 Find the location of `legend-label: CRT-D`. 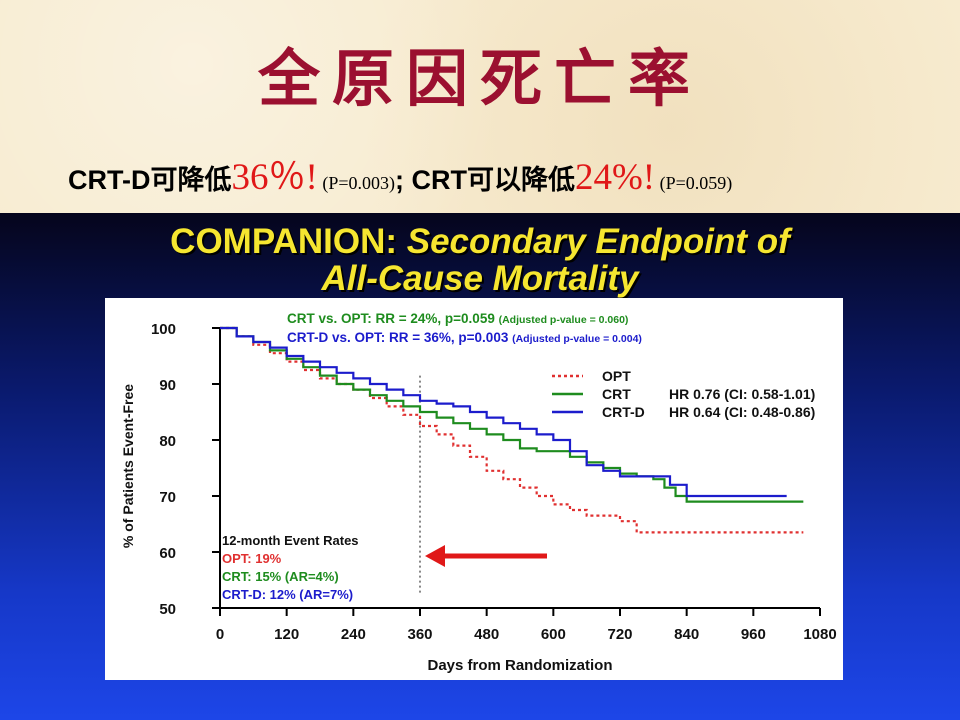

legend-label: CRT-D is located at coordinates (623, 412).